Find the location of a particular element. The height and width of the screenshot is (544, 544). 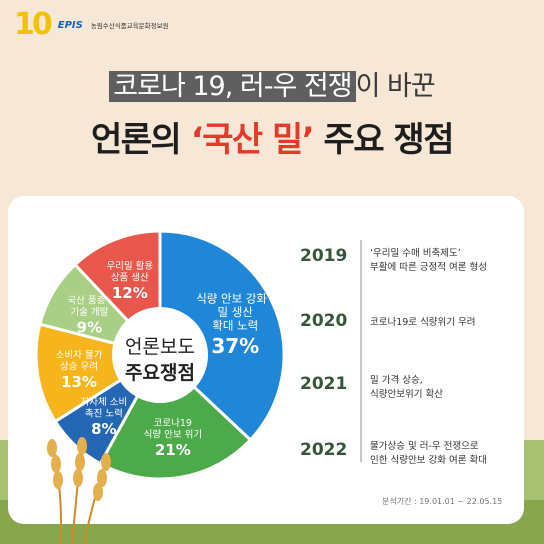

pie-slice-value: 8% is located at coordinates (103, 429).